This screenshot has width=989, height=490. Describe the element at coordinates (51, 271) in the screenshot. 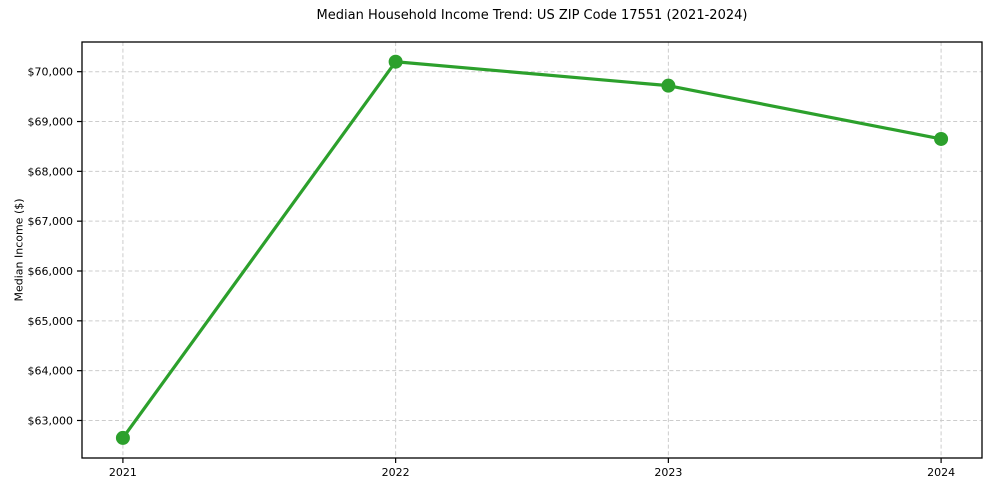

I see `y-tick-label: $66,000` at that location.